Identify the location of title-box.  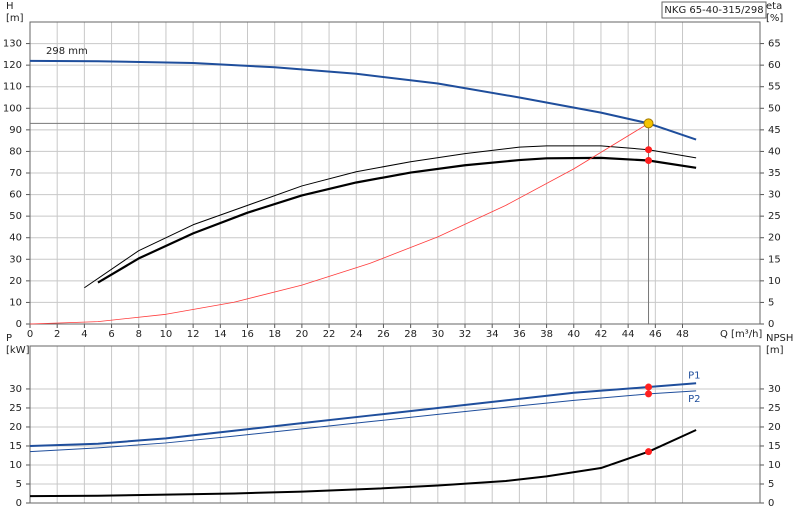
(714, 10).